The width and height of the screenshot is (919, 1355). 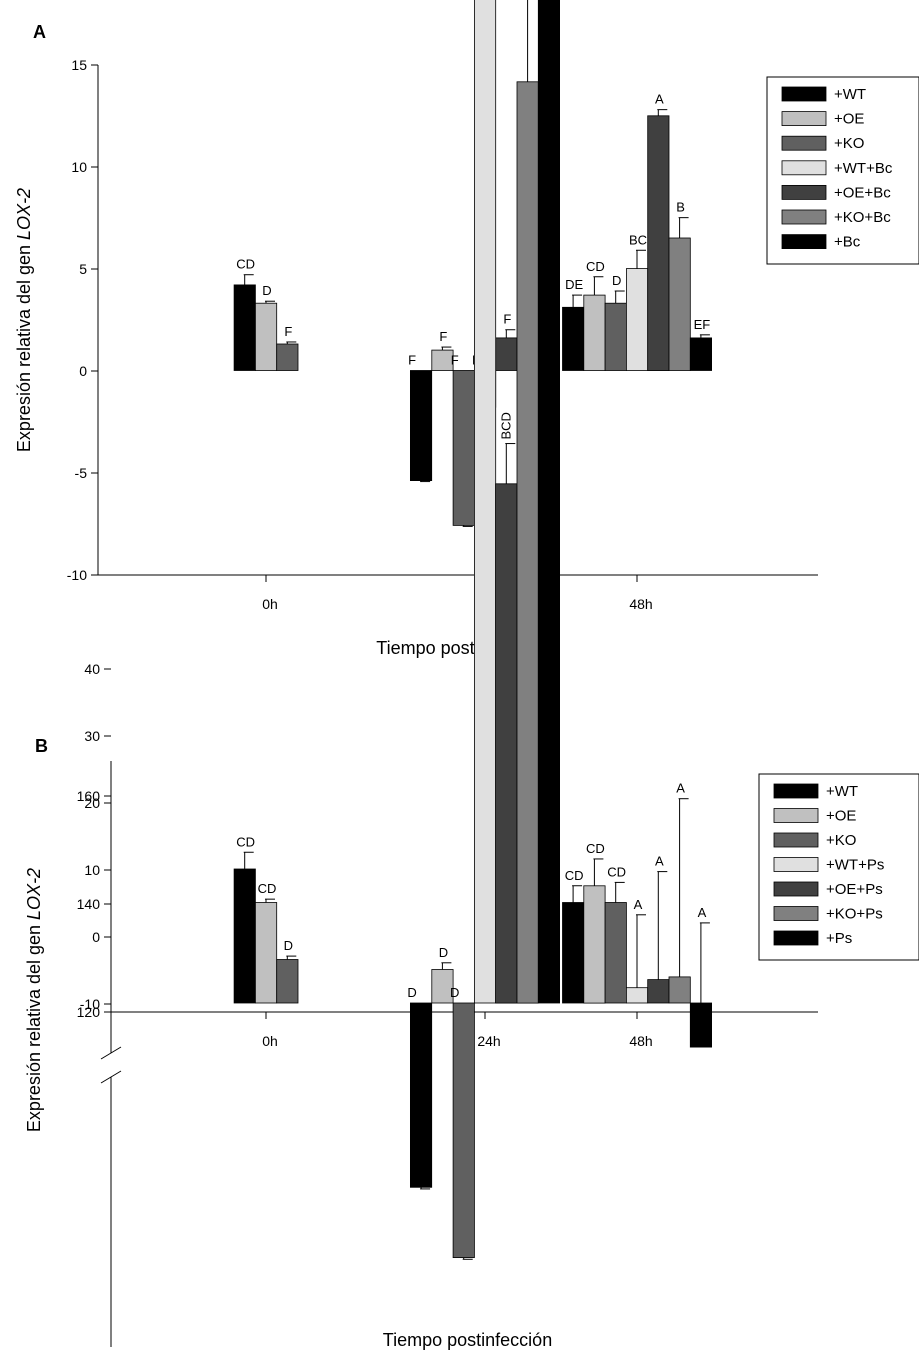 What do you see at coordinates (79, 65) in the screenshot?
I see `panel-a-y-tick-label: 15` at bounding box center [79, 65].